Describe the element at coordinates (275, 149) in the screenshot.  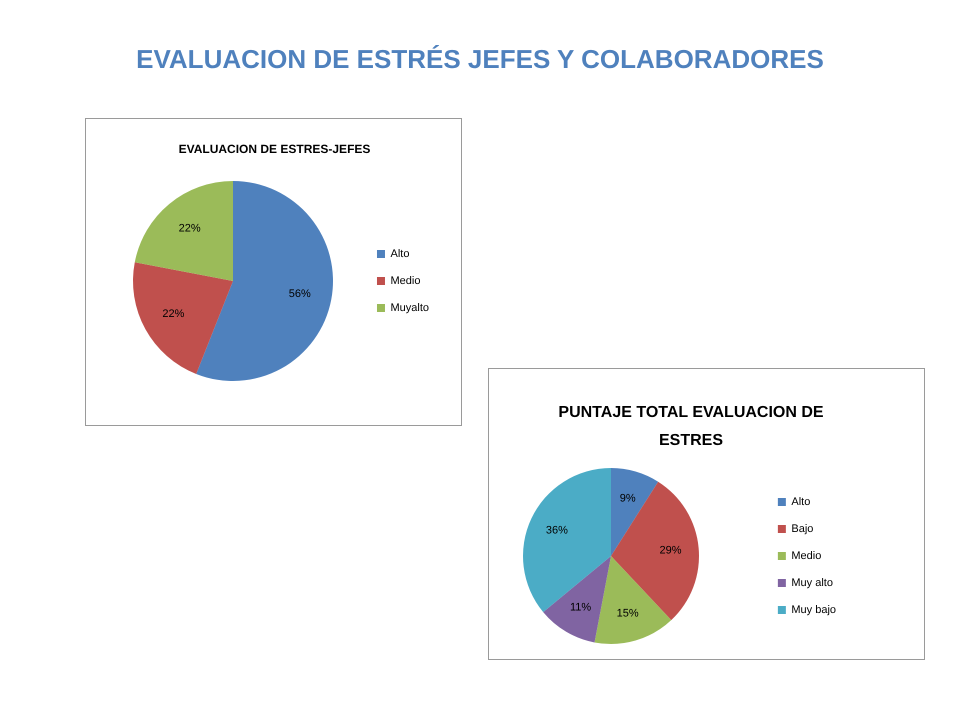
I see `chart-title: EVALUACION DE ESTRES-JEFES` at that location.